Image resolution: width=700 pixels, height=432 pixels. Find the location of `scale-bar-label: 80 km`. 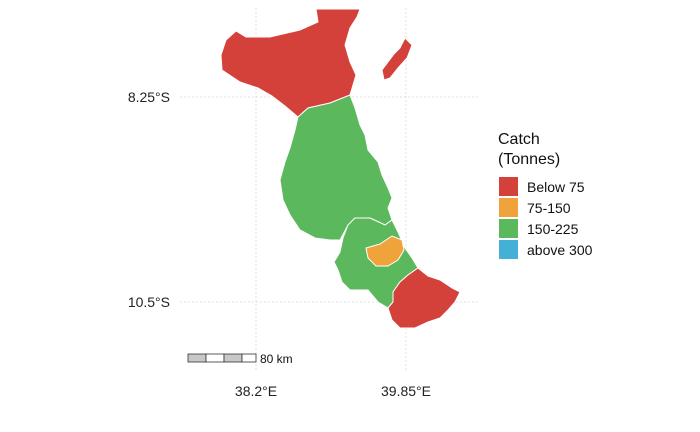

scale-bar-label: 80 km is located at coordinates (276, 359).